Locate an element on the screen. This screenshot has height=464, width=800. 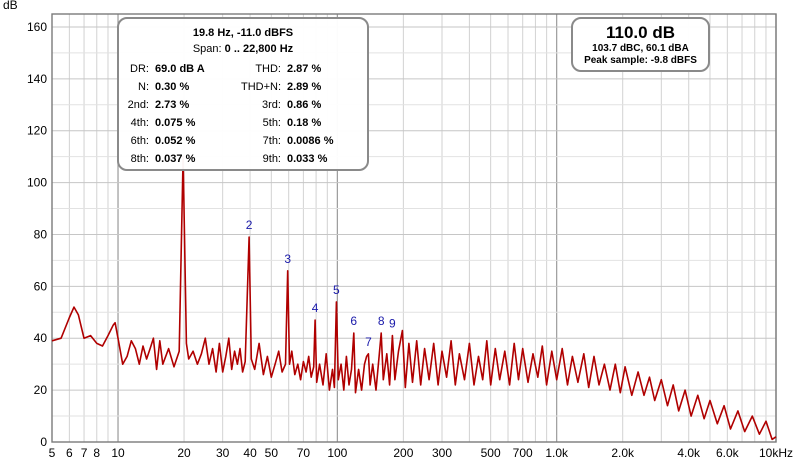
x-tick-label: 20 is located at coordinates (184, 453).